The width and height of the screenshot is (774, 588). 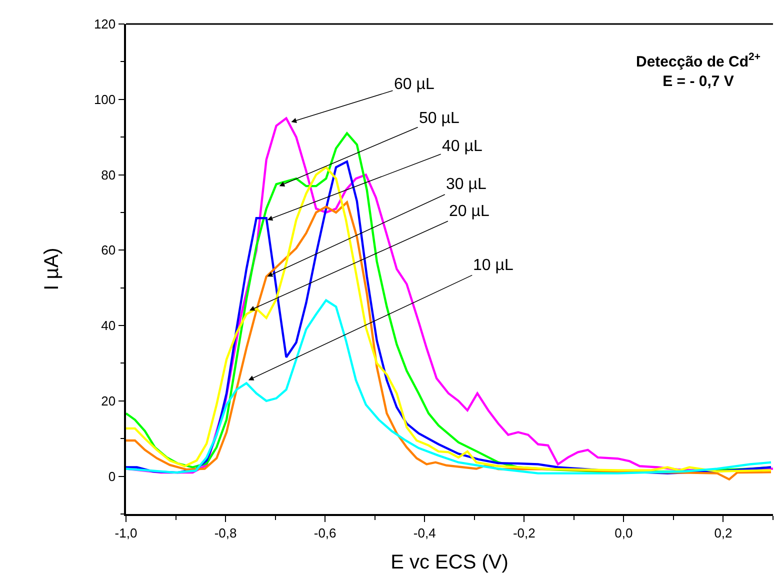 What do you see at coordinates (449, 562) in the screenshot?
I see `x-axis-title: E vc ECS (V)` at bounding box center [449, 562].